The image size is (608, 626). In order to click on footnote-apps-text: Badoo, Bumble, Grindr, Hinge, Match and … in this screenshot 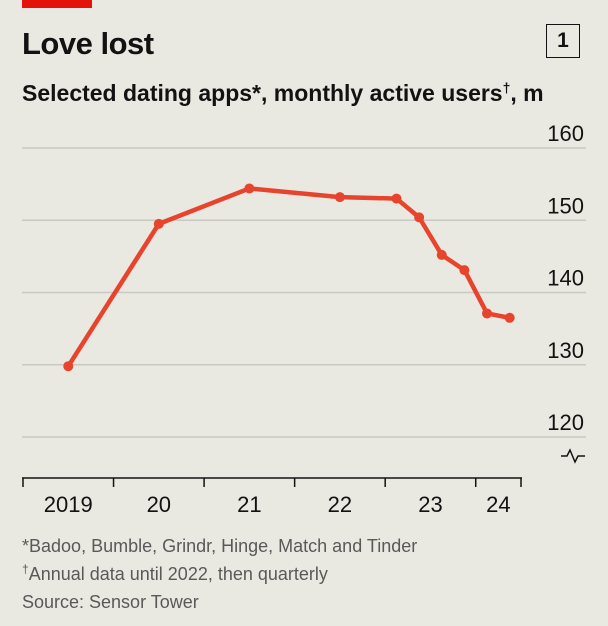, I will do `click(223, 546)`.